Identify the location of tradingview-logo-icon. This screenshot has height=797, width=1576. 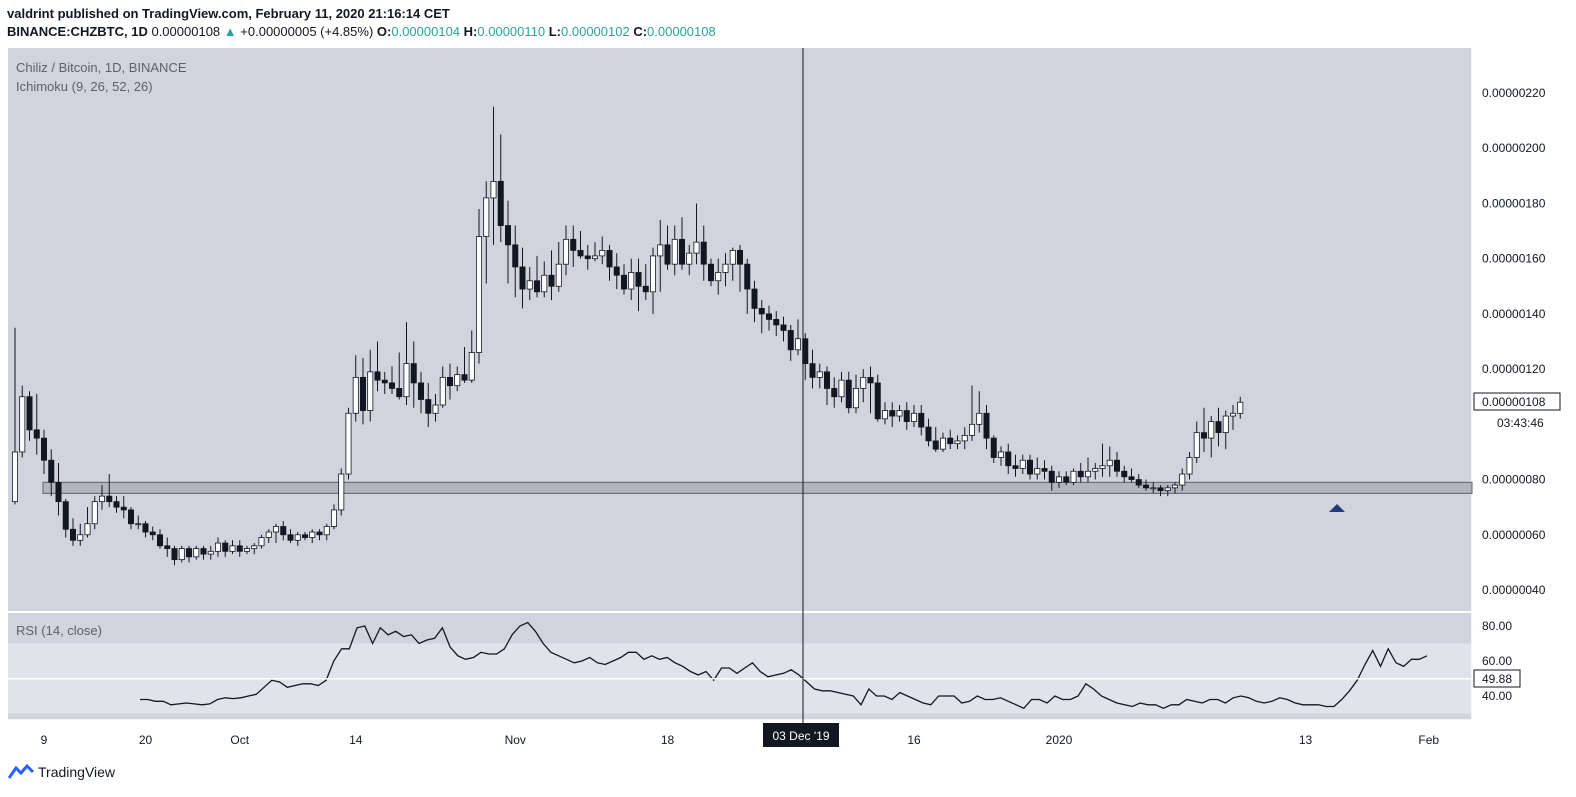
(21, 771).